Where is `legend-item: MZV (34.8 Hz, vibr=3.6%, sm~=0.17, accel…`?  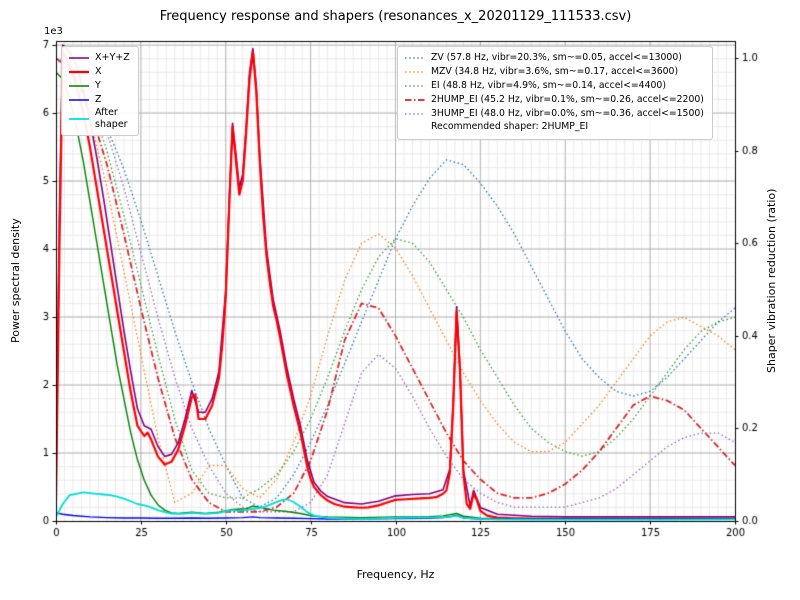
legend-item: MZV (34.8 Hz, vibr=3.6%, sm~=0.17, accel… is located at coordinates (554, 72).